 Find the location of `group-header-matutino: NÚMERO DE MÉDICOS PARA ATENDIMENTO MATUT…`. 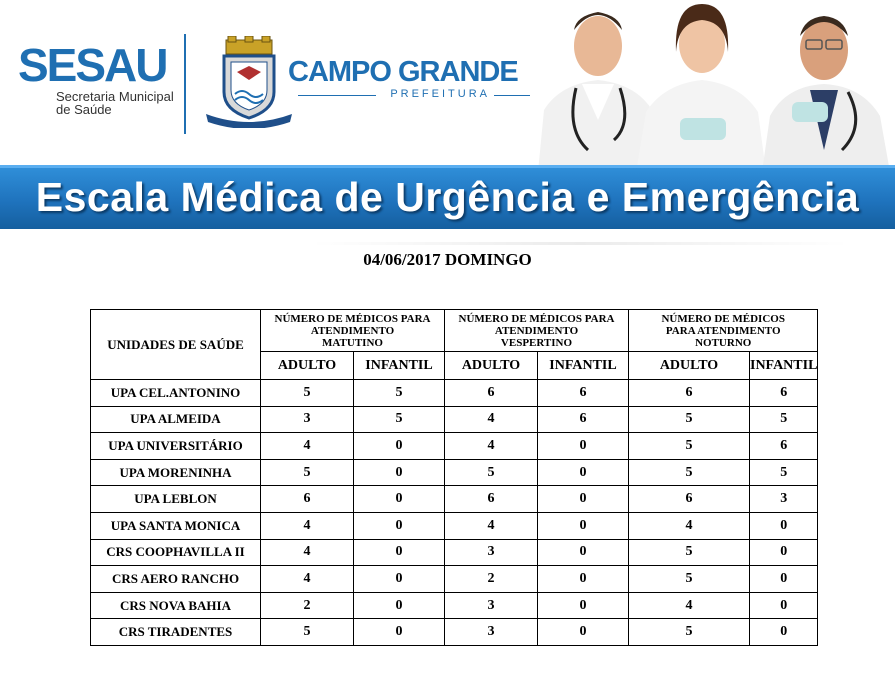

group-header-matutino: NÚMERO DE MÉDICOS PARA ATENDIMENTO MATUT… is located at coordinates (352, 330).